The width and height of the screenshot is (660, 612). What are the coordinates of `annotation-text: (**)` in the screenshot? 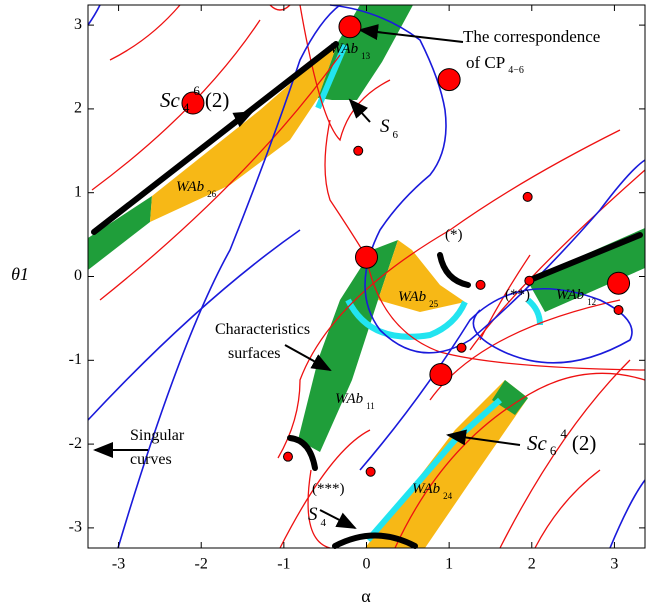 It's located at (517, 295).